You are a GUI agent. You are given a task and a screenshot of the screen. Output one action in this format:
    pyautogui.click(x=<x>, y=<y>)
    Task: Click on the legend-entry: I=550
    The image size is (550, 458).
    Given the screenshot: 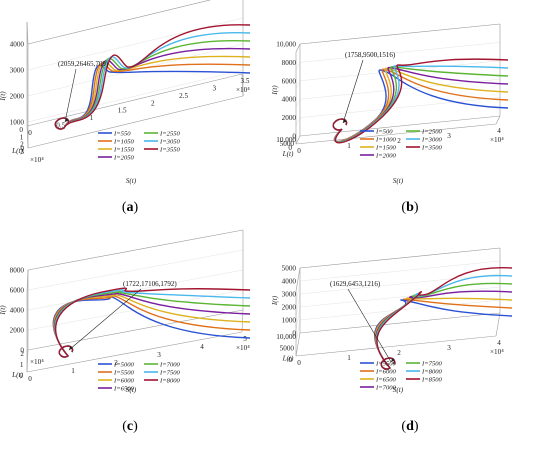 What is the action you would take?
    pyautogui.click(x=122, y=133)
    